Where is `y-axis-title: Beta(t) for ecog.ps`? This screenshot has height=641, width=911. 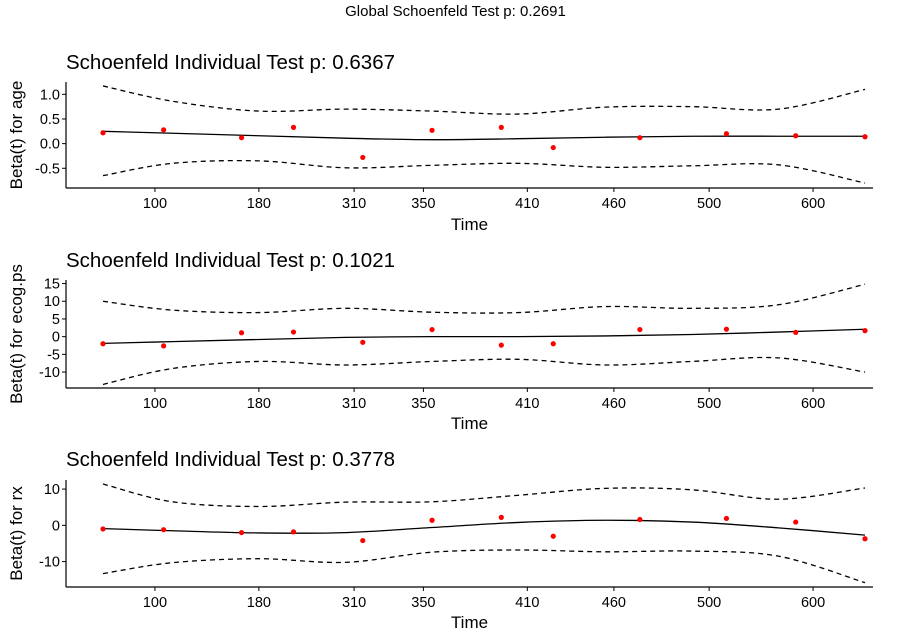
y-axis-title: Beta(t) for ecog.ps is located at coordinates (16, 334).